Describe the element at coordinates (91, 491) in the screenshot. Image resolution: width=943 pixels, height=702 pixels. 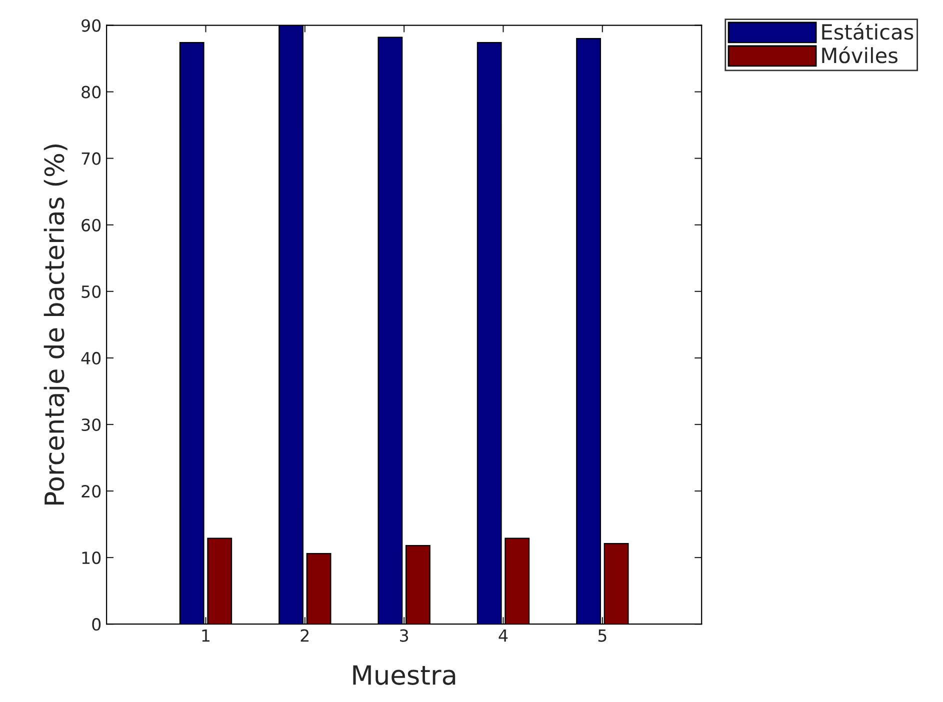
I see `y-tick-label: 20` at that location.